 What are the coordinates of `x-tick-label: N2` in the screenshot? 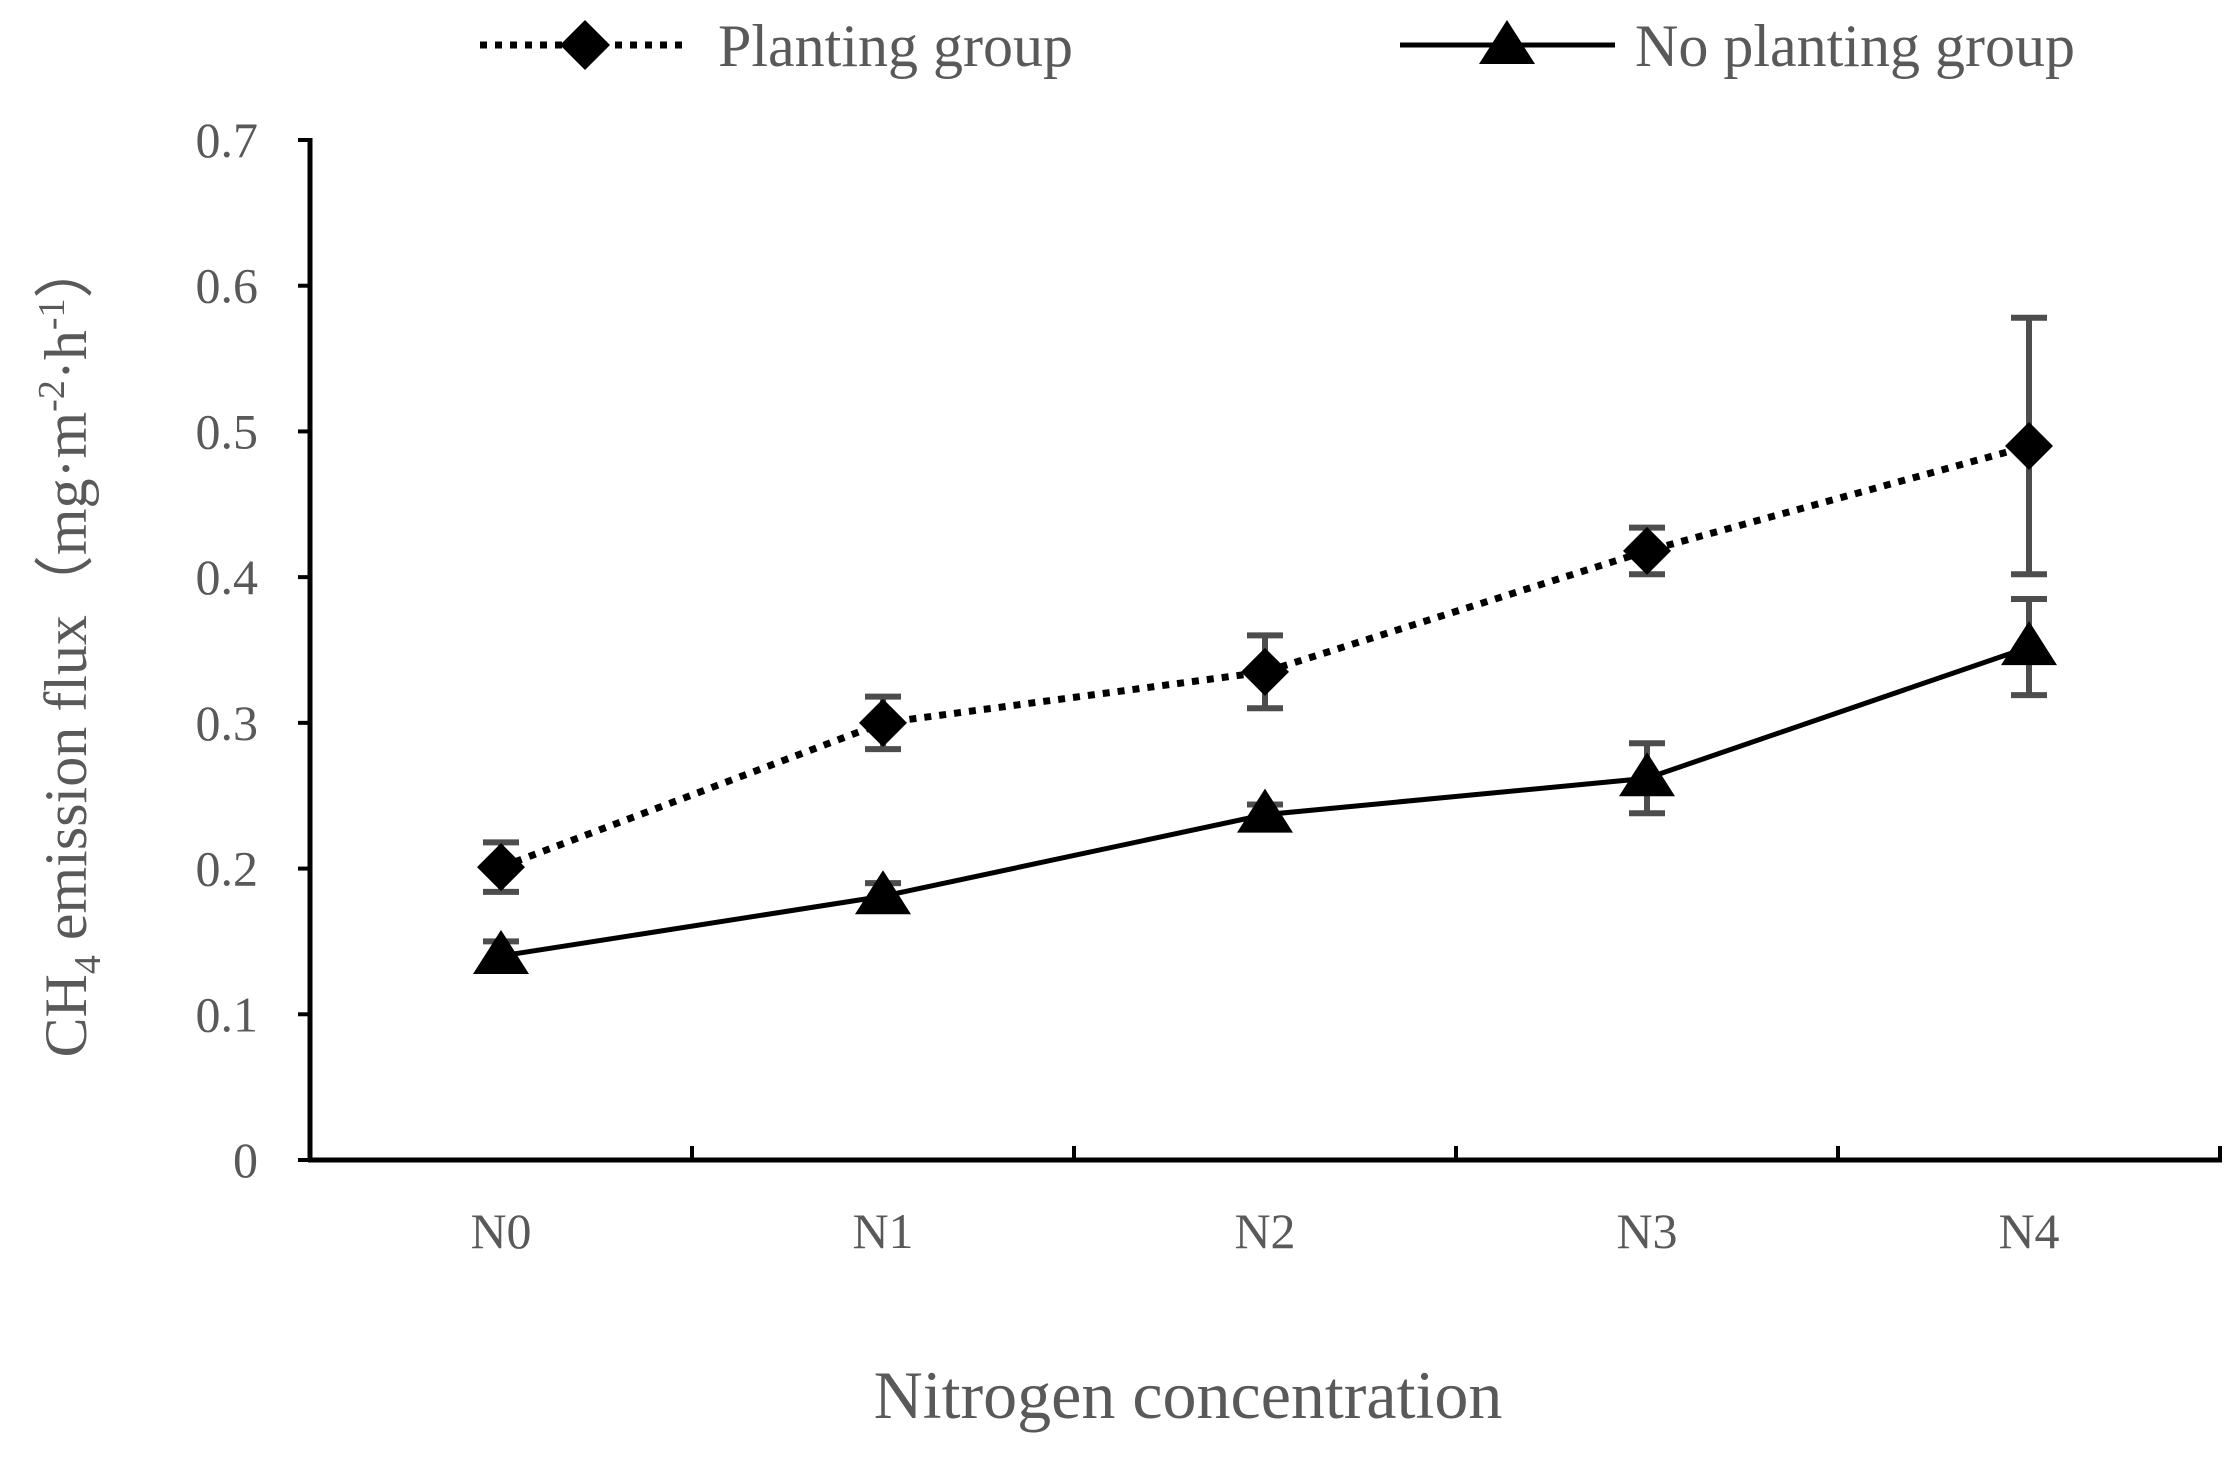 It's located at (1264, 1231).